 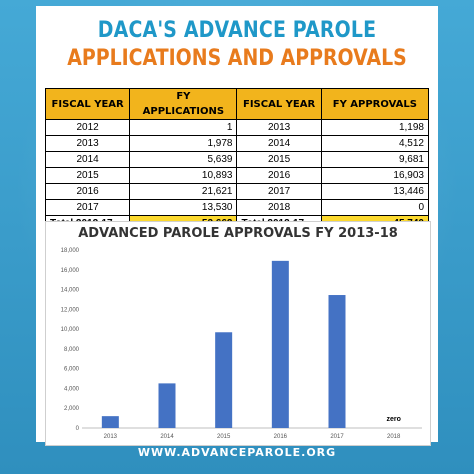 I want to click on cell: 1,198, so click(x=375, y=127).